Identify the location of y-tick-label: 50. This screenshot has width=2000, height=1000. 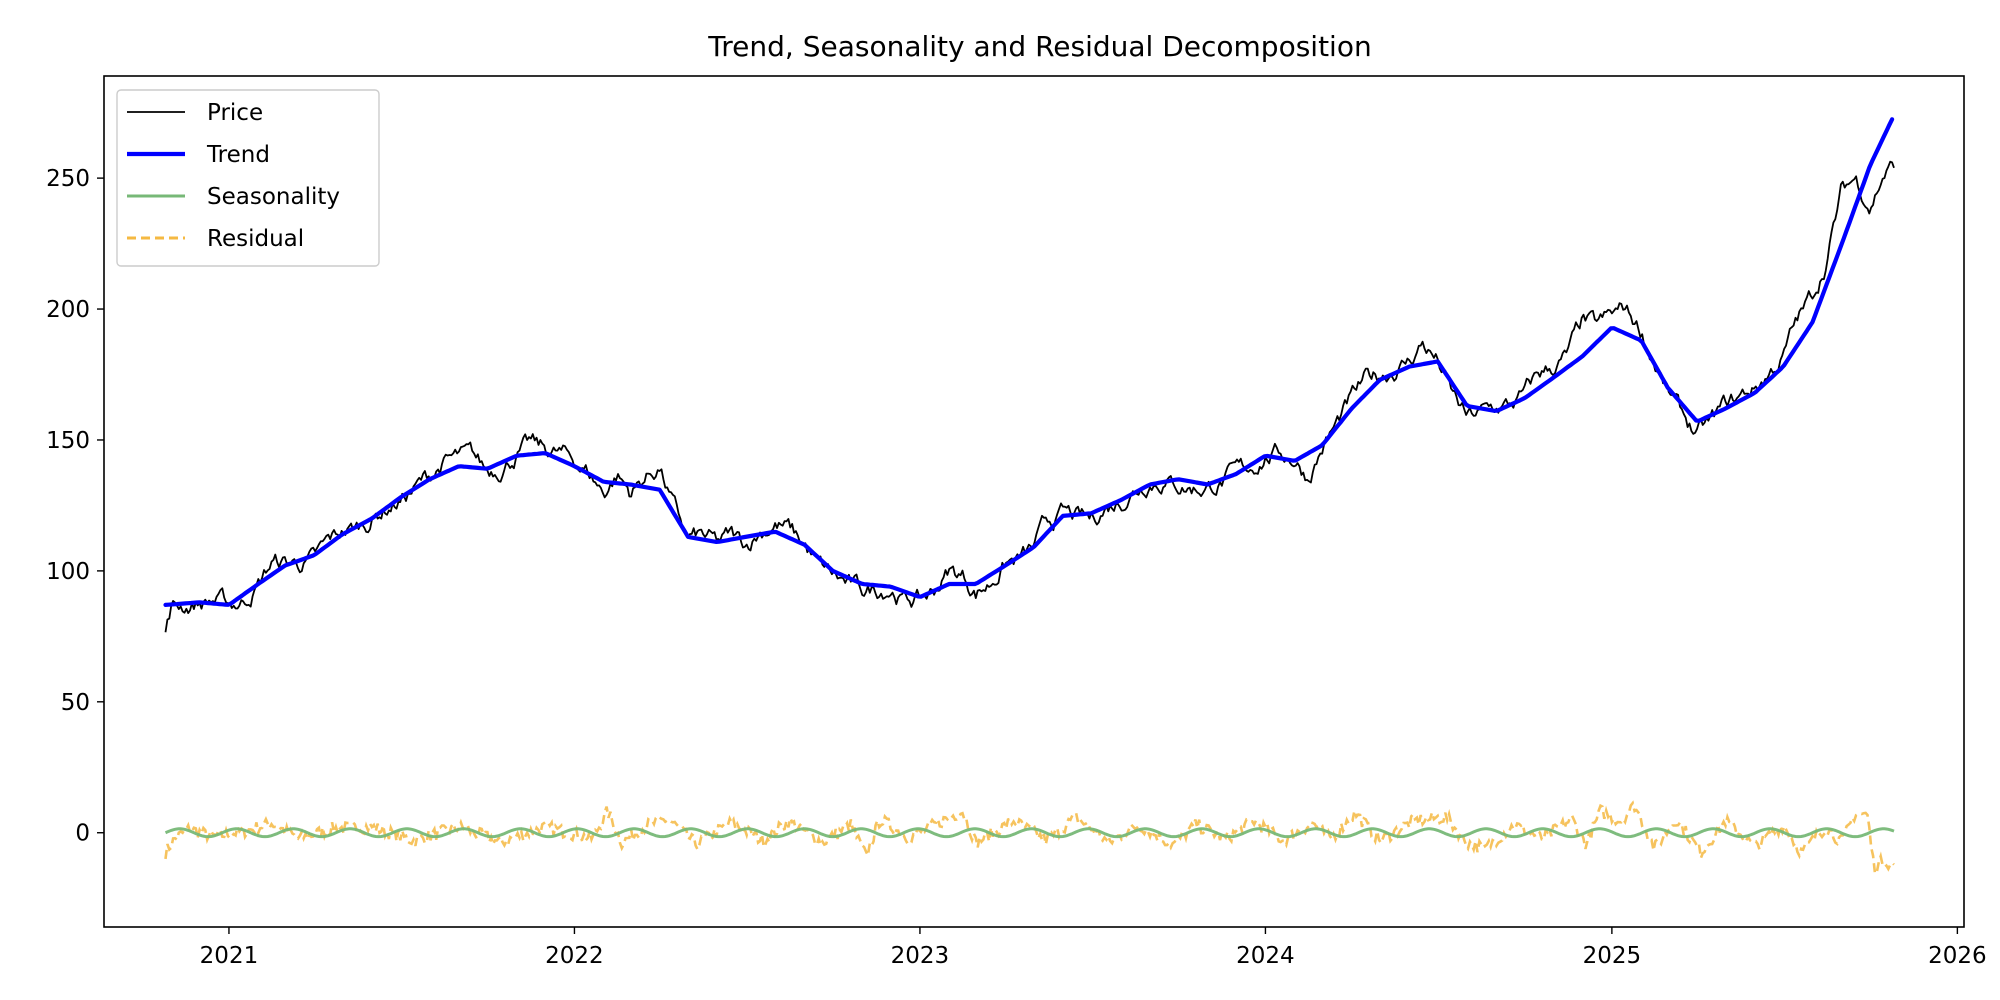
(75, 703).